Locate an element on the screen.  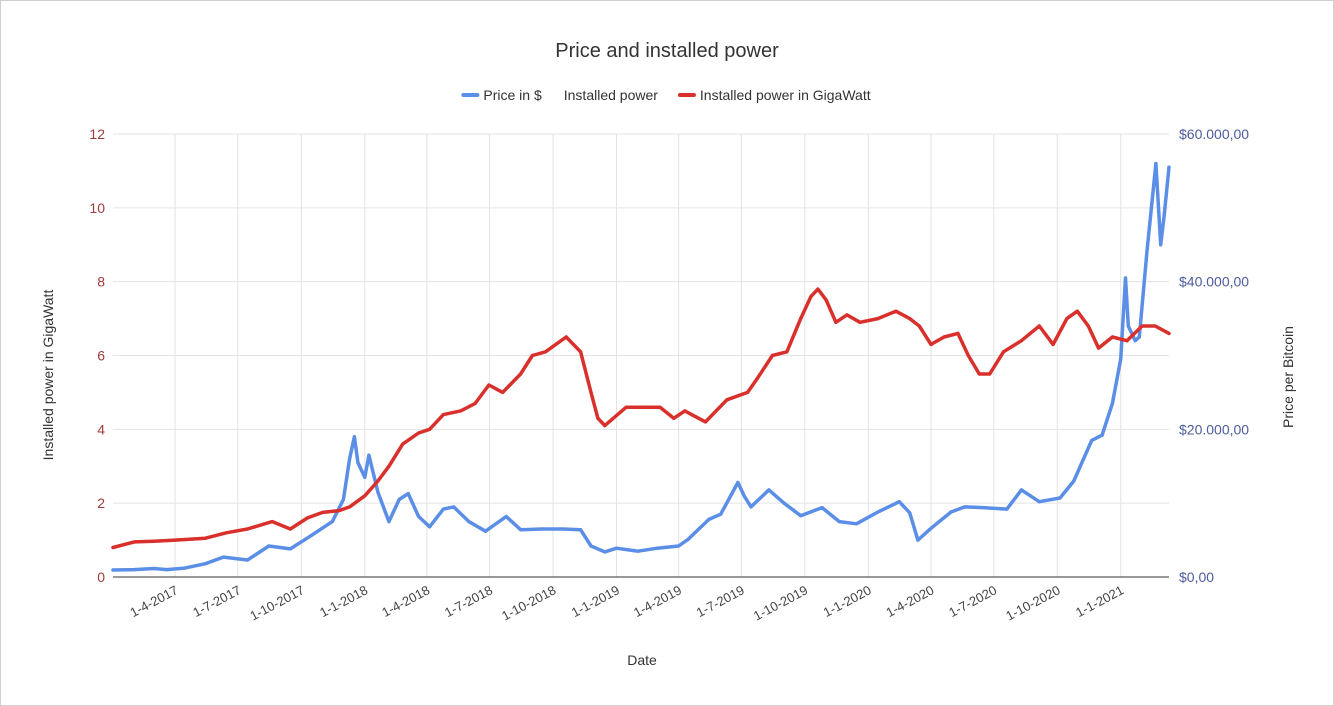
x-tick-label: 1-10-2017 is located at coordinates (276, 602).